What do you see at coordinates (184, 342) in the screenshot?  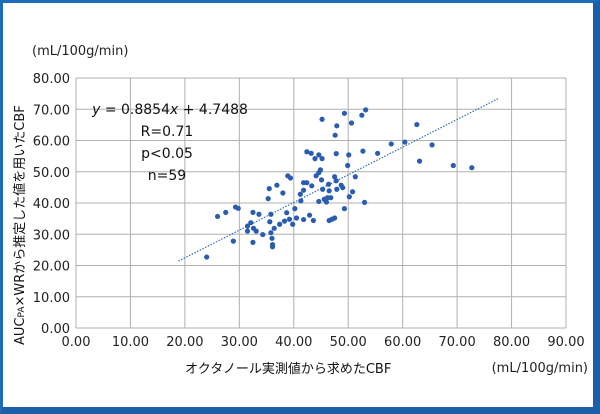 I see `x-tick-label: 20.00` at bounding box center [184, 342].